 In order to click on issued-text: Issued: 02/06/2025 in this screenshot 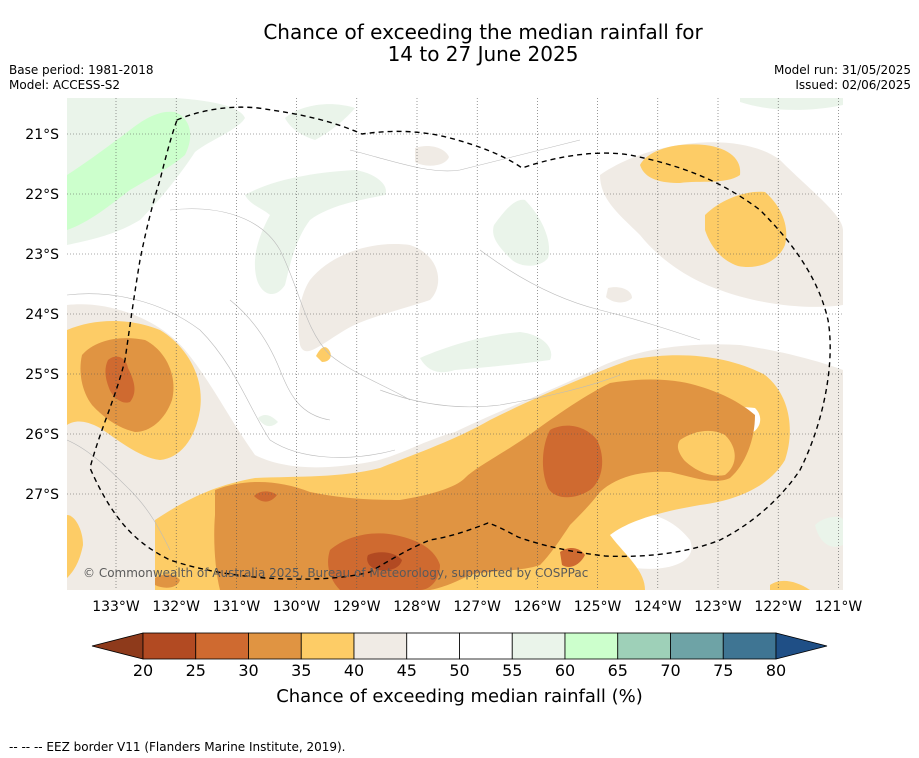, I will do `click(853, 85)`.